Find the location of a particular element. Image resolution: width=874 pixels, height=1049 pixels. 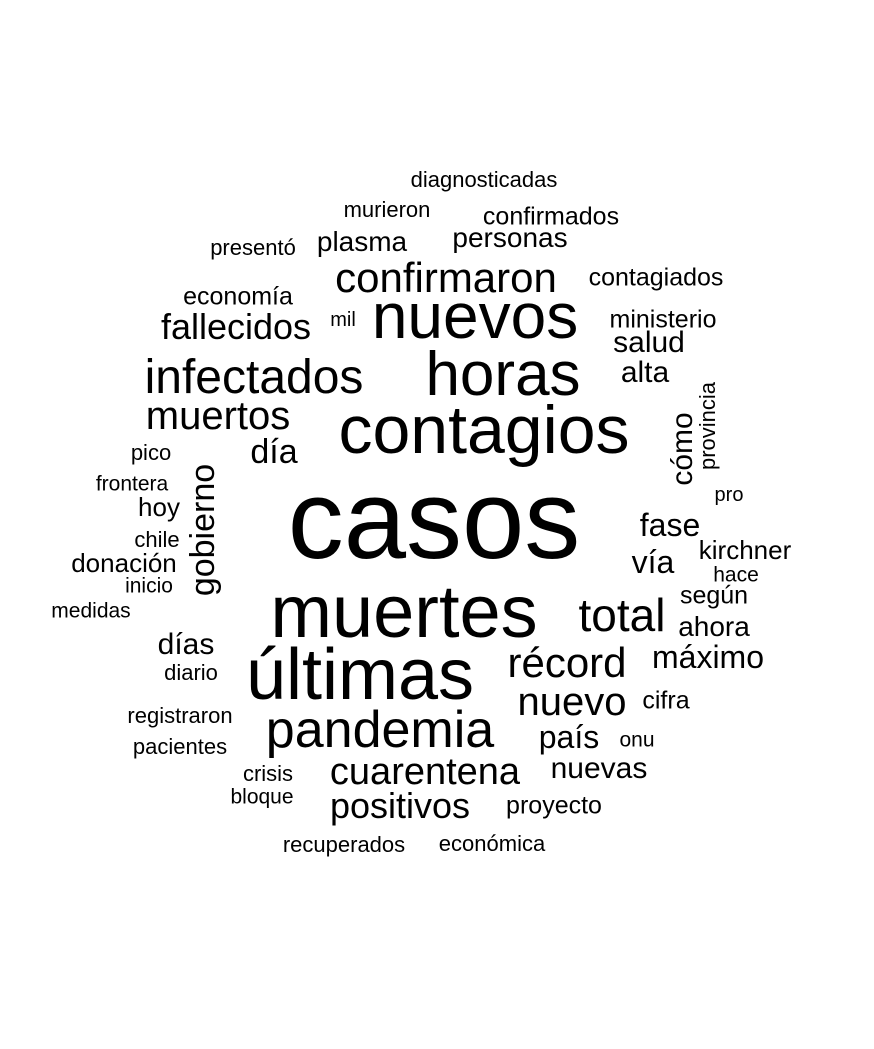

word-kirchner: kirchner is located at coordinates (745, 550).